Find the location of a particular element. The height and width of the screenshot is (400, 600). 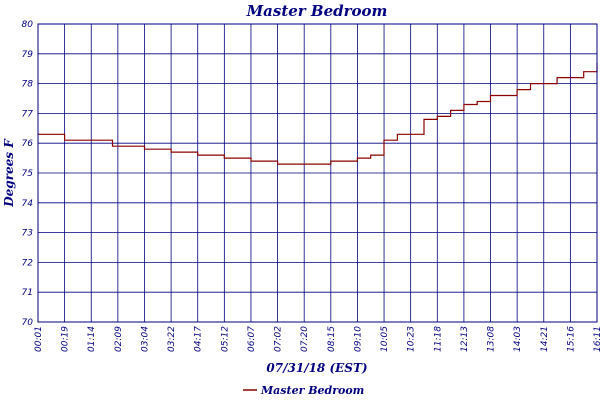

x-axis-label: 07/31/18 (EST) is located at coordinates (316, 368).